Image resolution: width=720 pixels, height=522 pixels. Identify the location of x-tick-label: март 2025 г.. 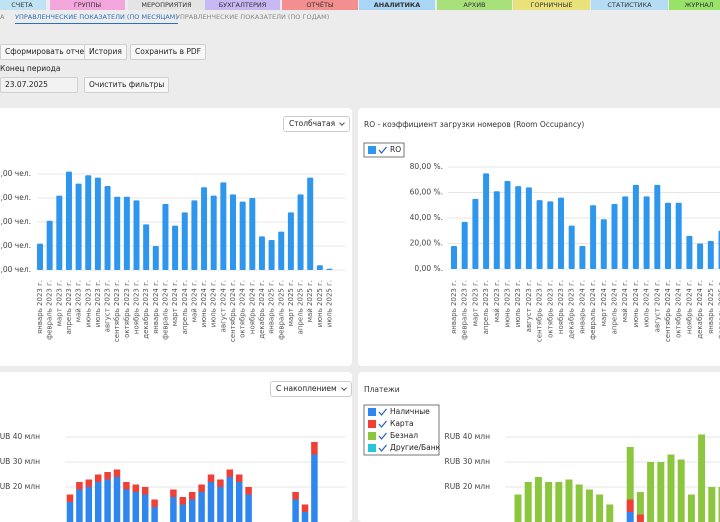
(291, 303).